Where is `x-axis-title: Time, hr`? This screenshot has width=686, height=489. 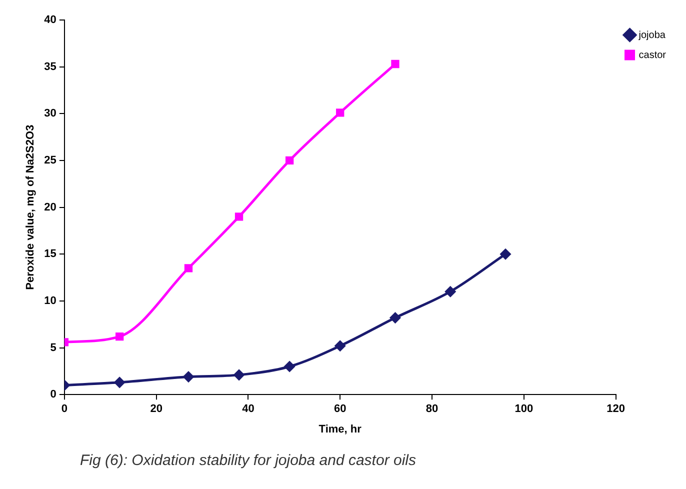 x-axis-title: Time, hr is located at coordinates (340, 429).